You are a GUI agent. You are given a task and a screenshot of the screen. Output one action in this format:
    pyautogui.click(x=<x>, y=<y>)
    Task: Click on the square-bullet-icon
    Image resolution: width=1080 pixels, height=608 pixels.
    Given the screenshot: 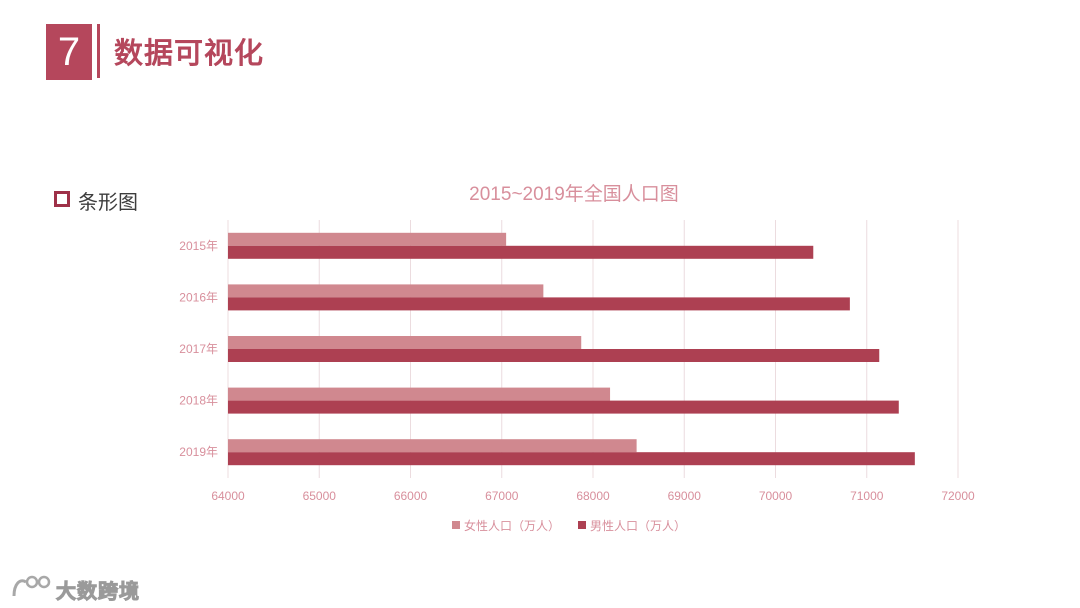 What is the action you would take?
    pyautogui.click(x=62, y=199)
    